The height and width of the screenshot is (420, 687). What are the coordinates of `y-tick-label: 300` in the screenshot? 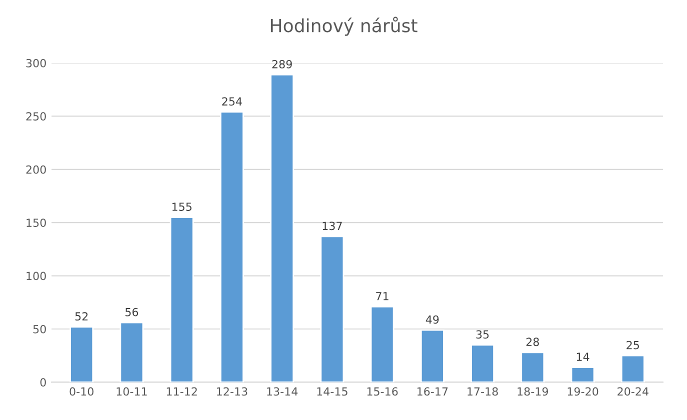 It's located at (36, 63).